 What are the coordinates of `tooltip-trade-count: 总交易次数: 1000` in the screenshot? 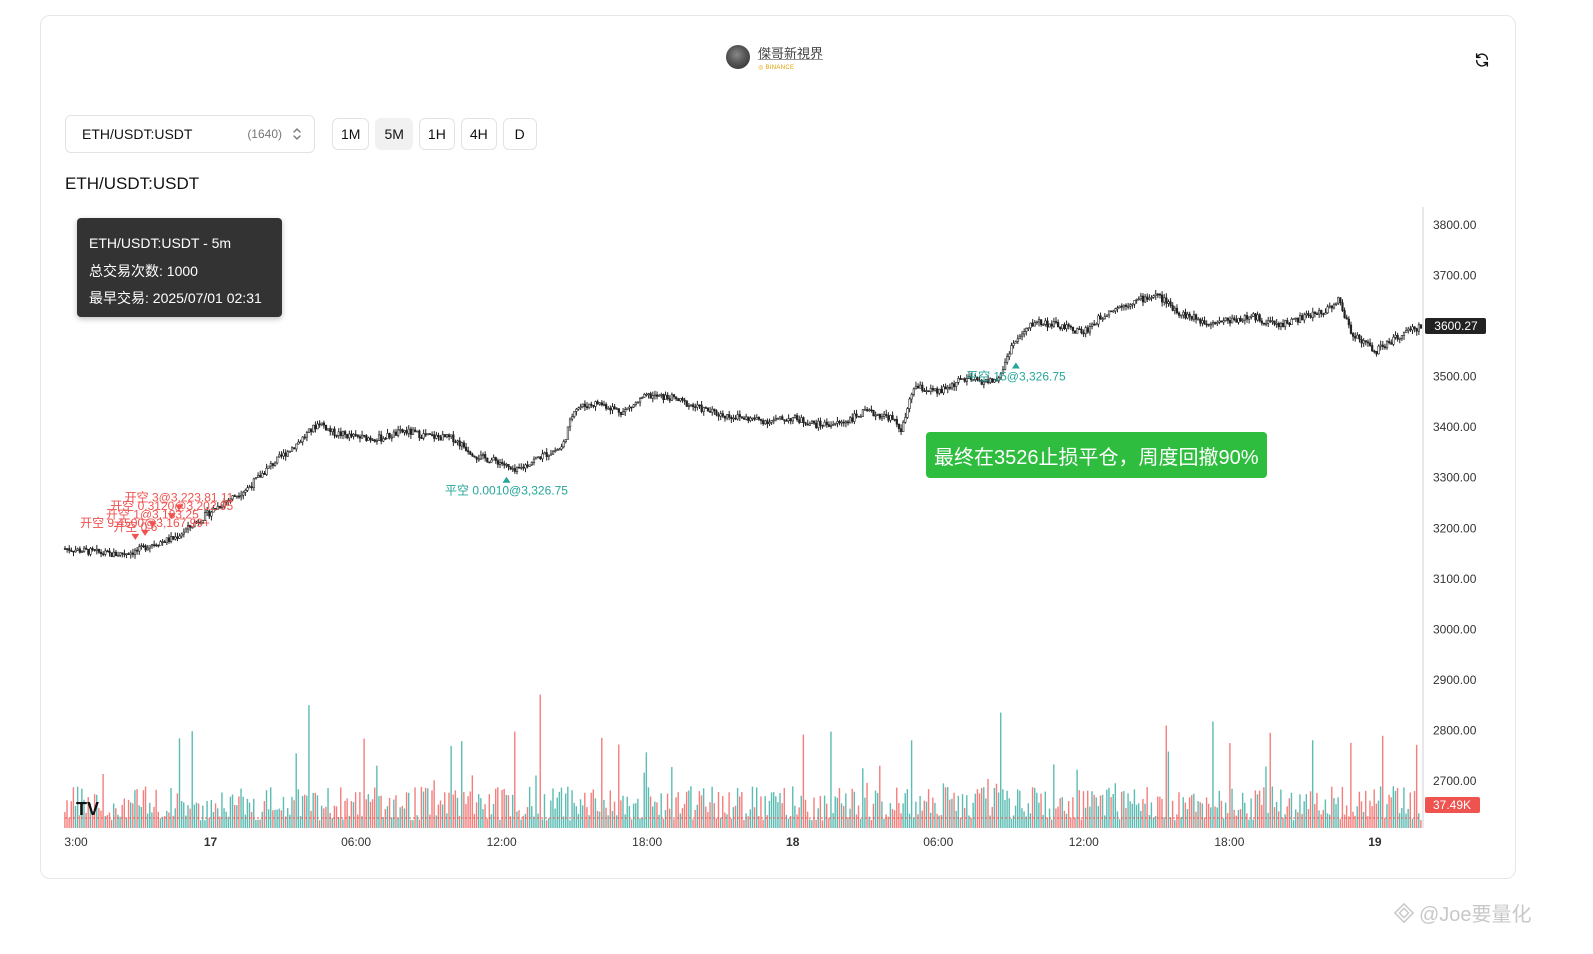 It's located at (143, 270).